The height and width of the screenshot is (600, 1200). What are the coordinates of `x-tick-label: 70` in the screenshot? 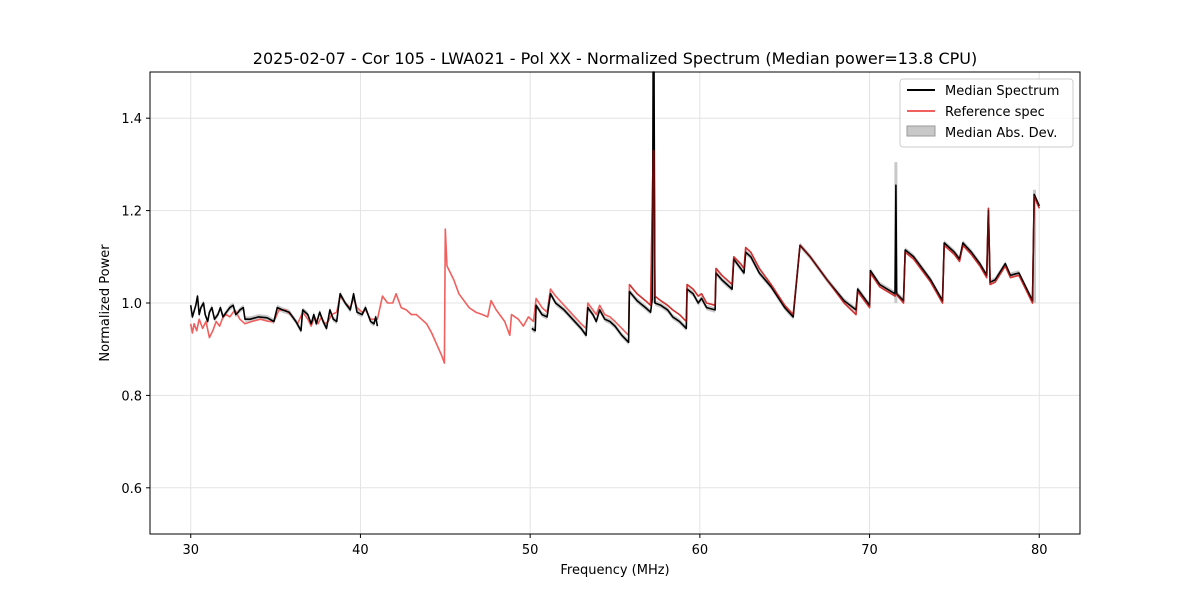 It's located at (869, 550).